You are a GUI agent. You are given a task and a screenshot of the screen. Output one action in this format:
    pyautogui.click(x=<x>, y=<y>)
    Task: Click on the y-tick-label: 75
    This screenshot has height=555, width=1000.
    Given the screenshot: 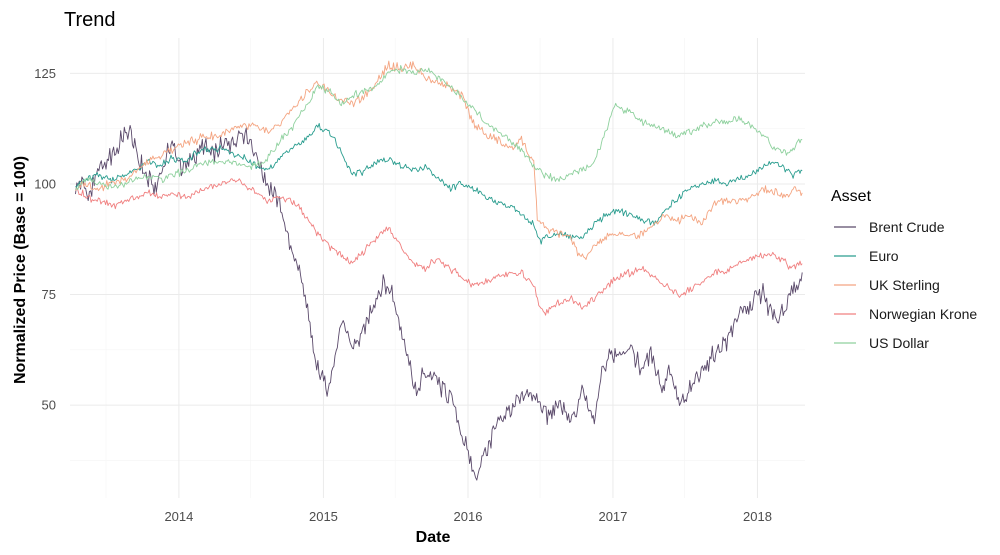 What is the action you would take?
    pyautogui.click(x=49, y=294)
    